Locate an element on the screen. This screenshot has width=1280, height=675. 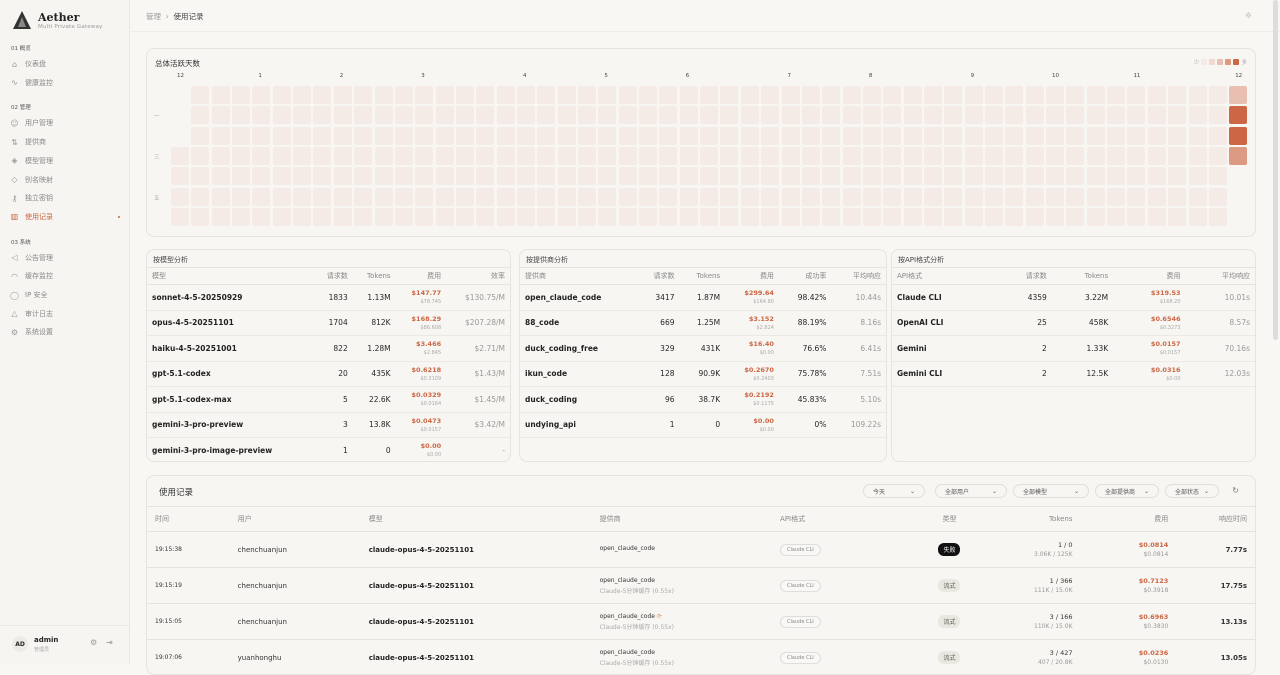
theme-toggle-icon: ☼ is located at coordinates (1248, 15).